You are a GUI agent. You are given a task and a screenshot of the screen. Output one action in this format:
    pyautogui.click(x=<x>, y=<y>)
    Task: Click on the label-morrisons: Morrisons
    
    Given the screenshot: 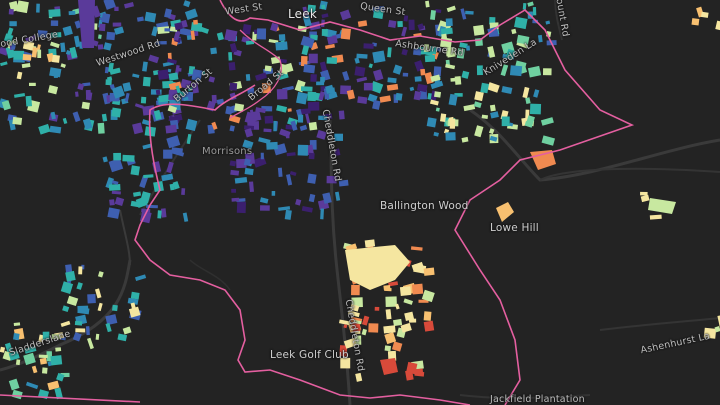 What is the action you would take?
    pyautogui.click(x=227, y=151)
    